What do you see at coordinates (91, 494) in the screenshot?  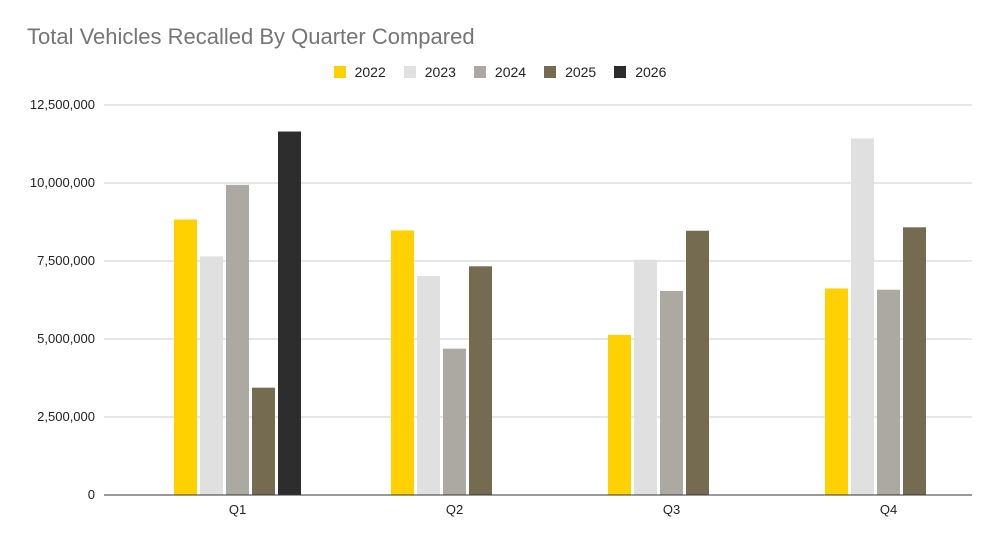 I see `y-tick-label: 0` at bounding box center [91, 494].